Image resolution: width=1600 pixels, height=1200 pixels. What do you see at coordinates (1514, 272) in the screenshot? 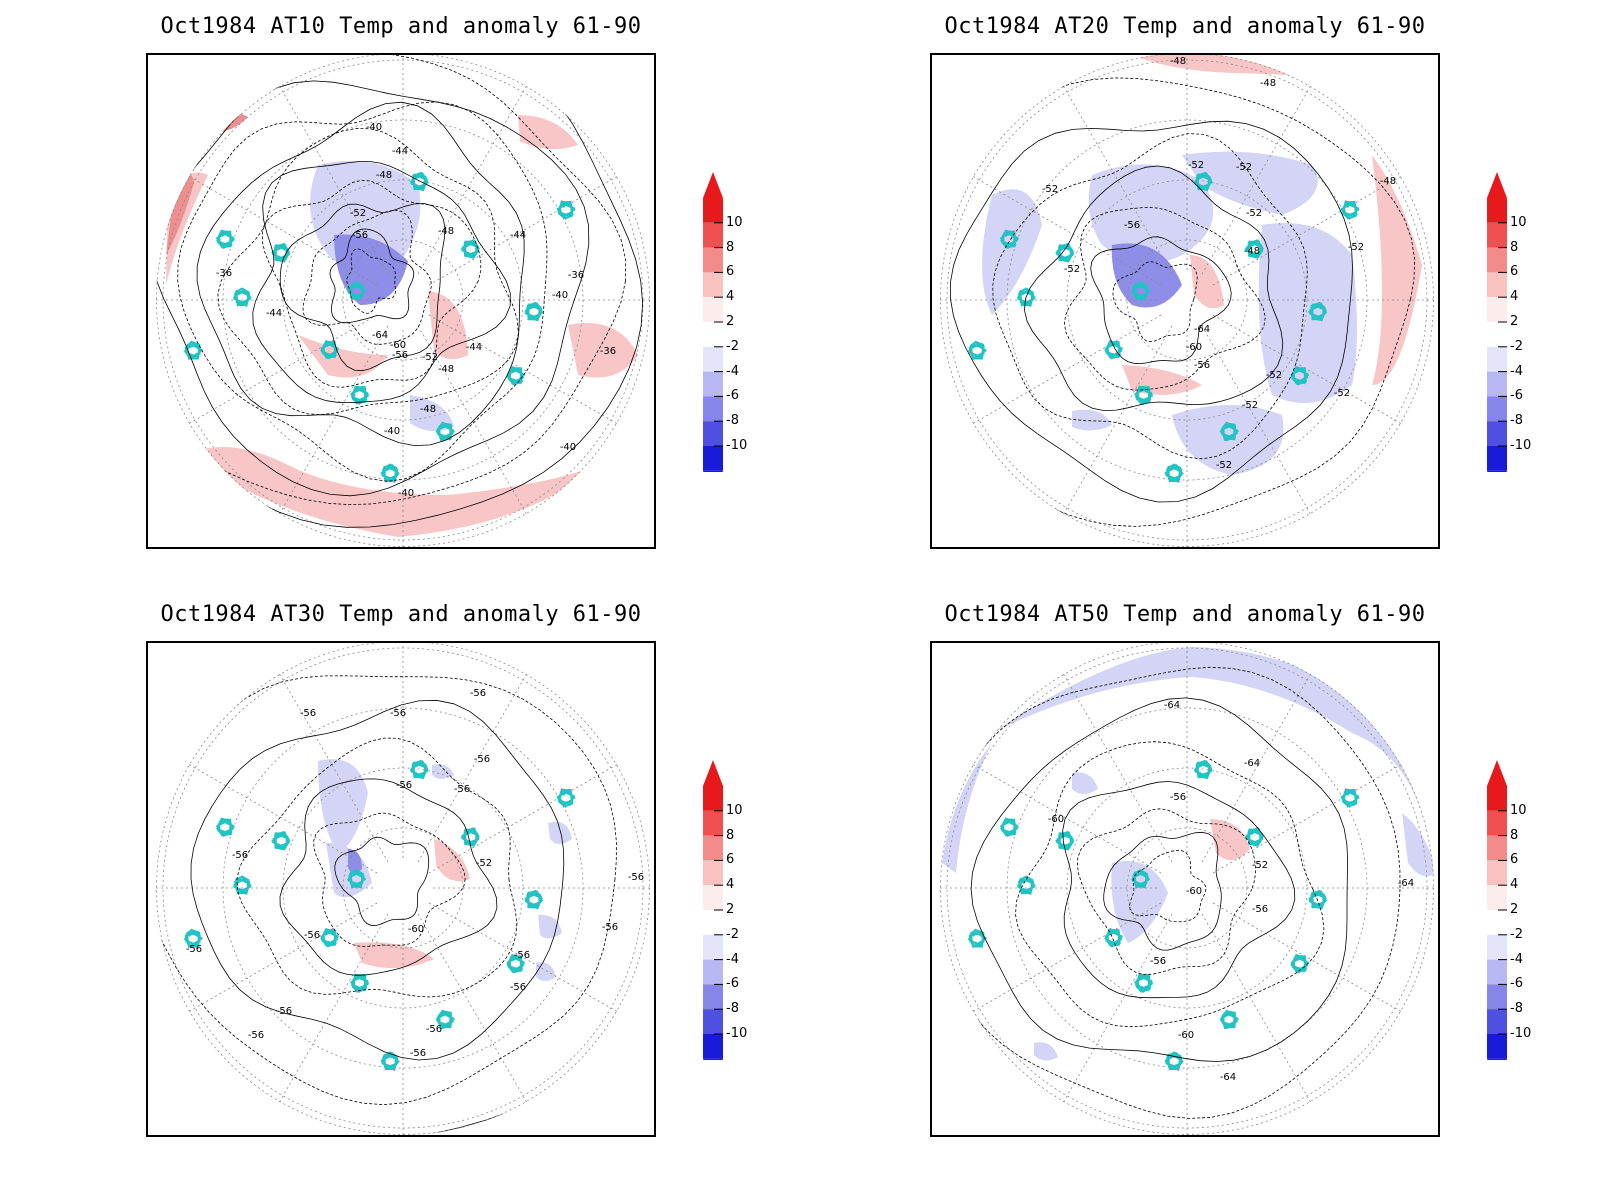
I see `colorbar-tick-label: 6` at bounding box center [1514, 272].